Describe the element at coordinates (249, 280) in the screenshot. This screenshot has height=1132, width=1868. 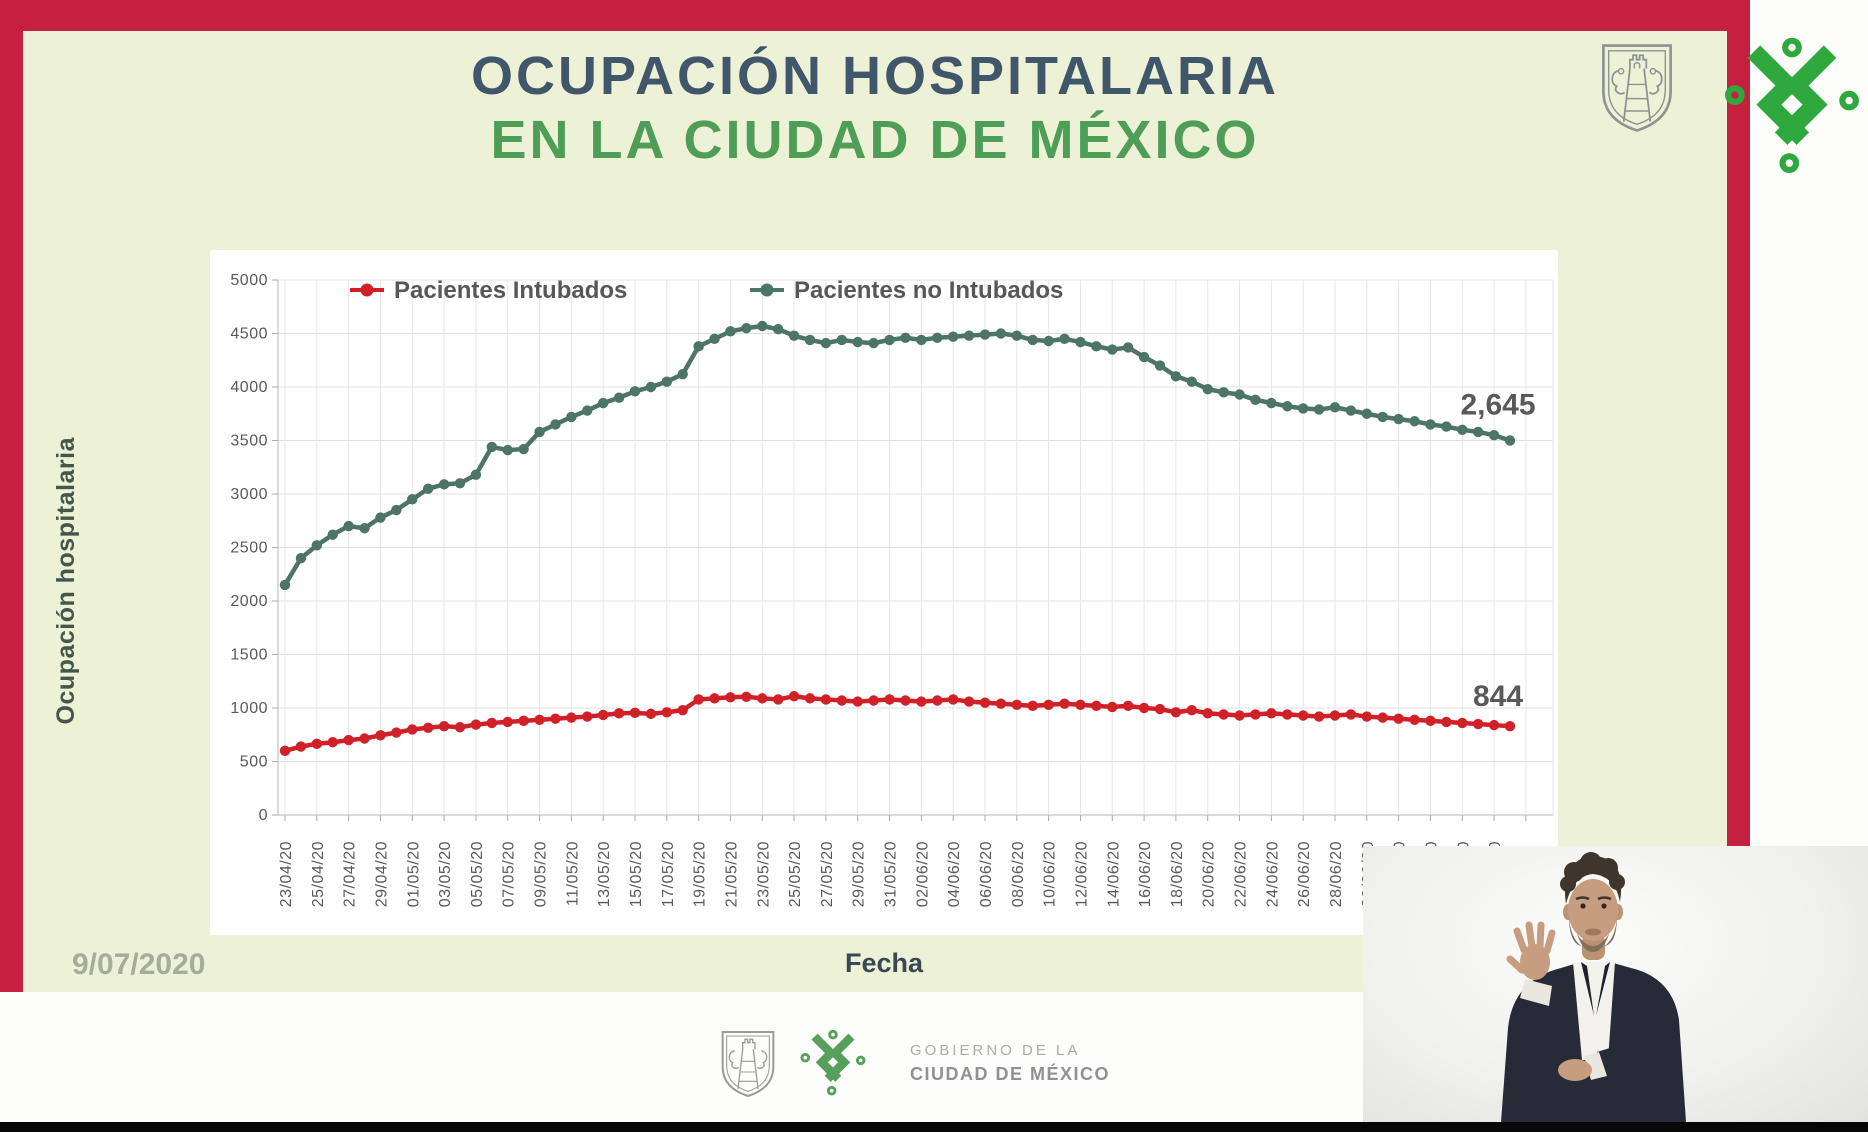
I see `svg-text: 5000` at that location.